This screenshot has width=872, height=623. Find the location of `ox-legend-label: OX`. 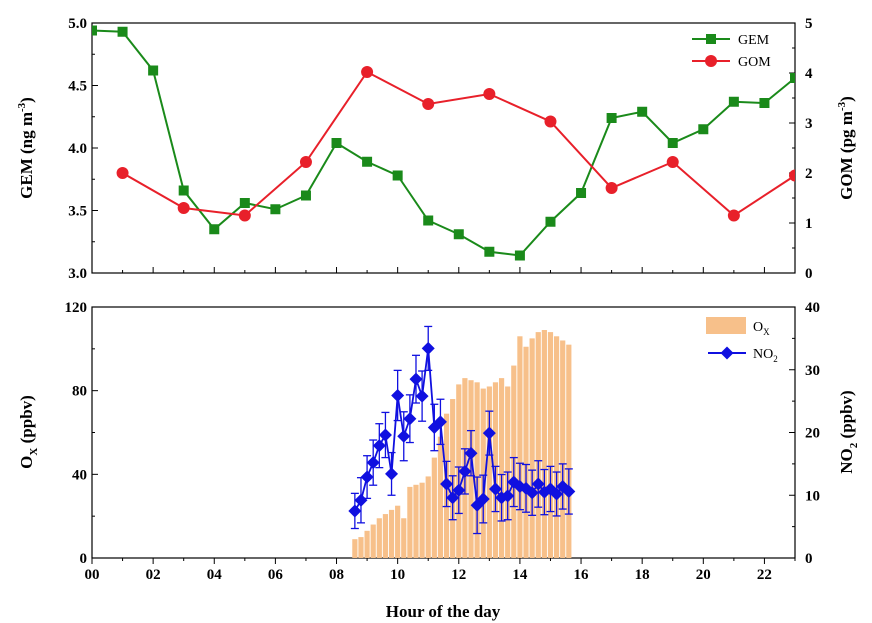

ox-legend-label: OX is located at coordinates (761, 328).